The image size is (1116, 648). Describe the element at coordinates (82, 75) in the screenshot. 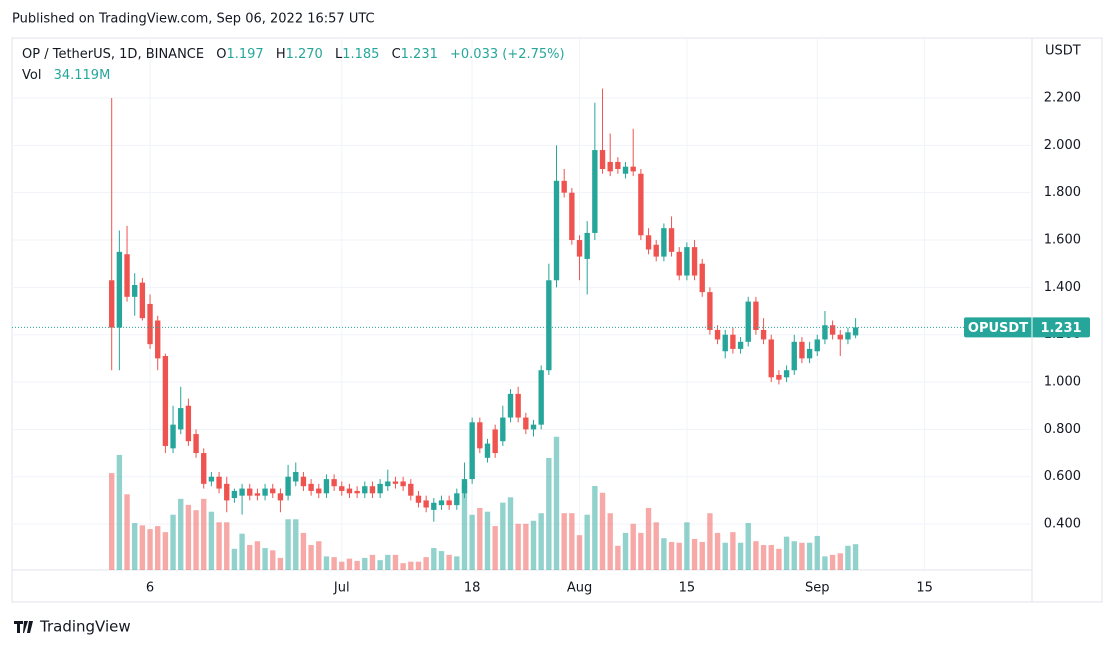

I see `legend-volume: 34.119M` at that location.